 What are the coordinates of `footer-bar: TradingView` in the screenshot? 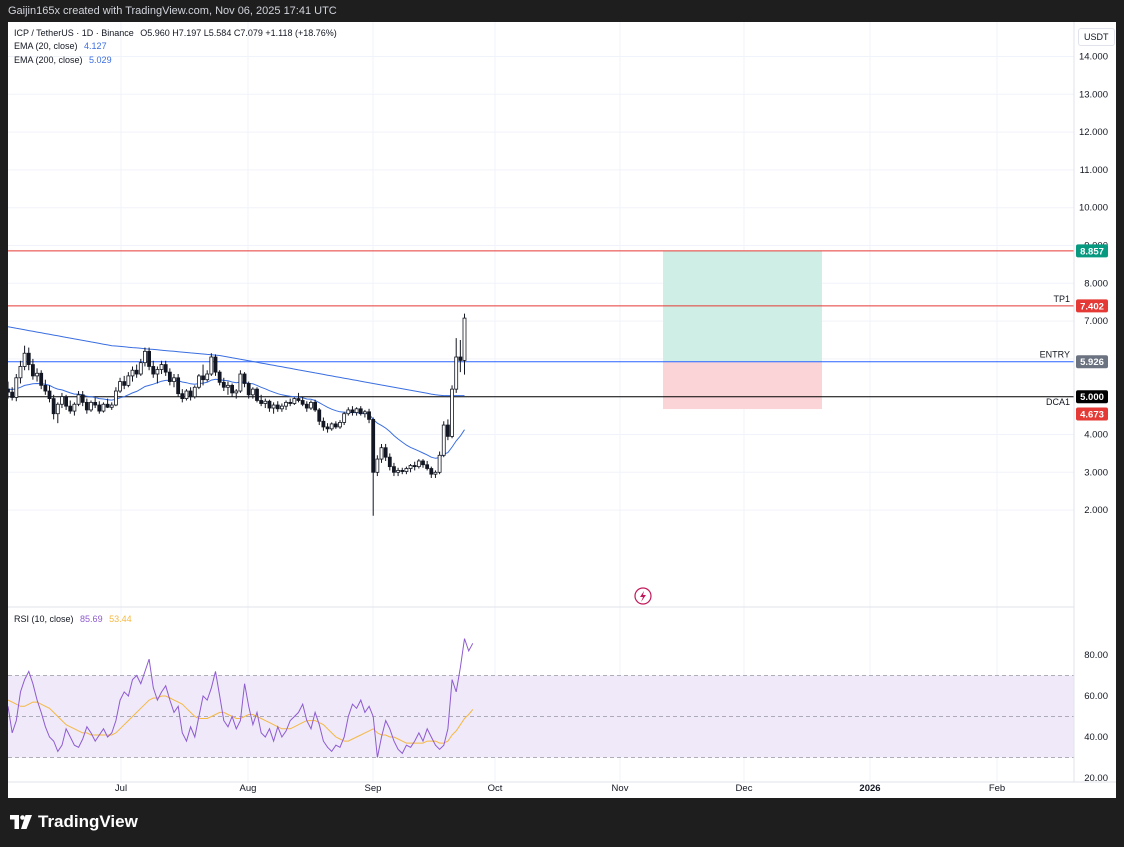 It's located at (562, 822).